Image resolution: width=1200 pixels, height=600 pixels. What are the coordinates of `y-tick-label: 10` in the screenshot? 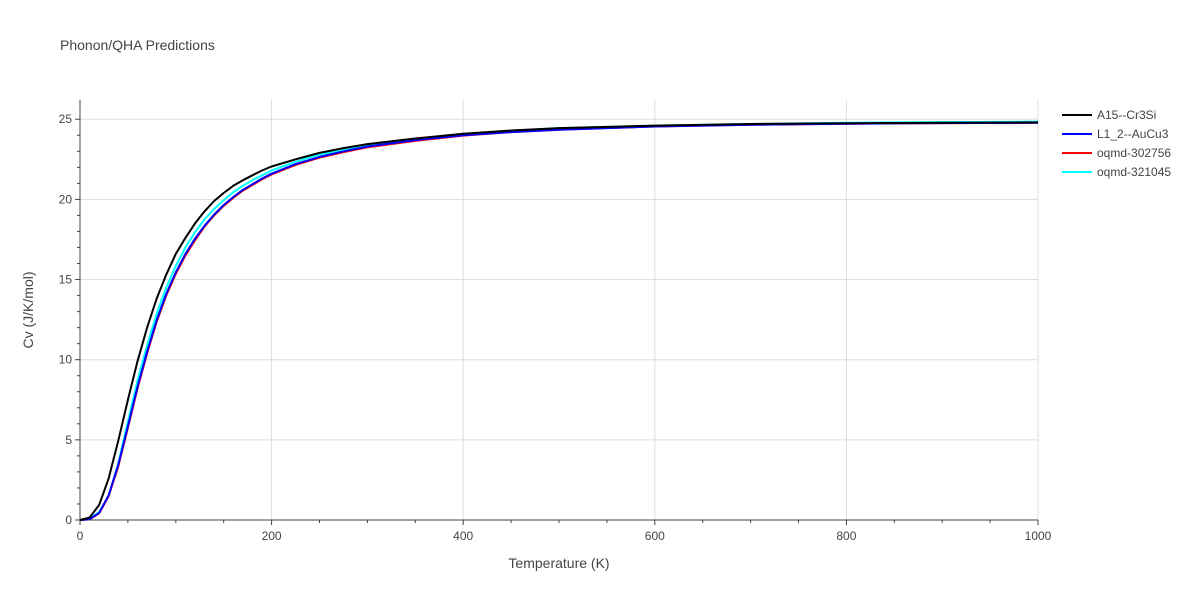 It's located at (66, 360).